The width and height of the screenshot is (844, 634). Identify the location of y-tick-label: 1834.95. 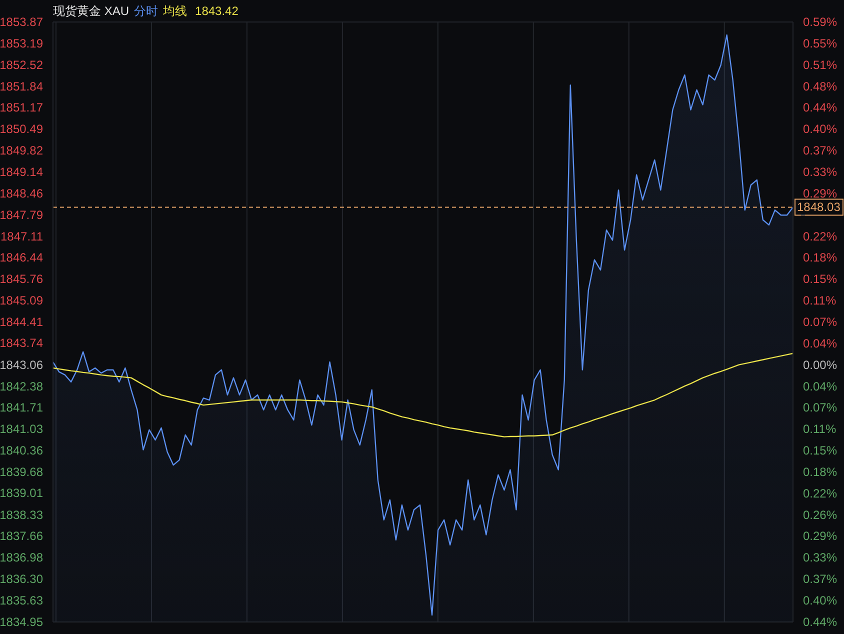
(22, 622).